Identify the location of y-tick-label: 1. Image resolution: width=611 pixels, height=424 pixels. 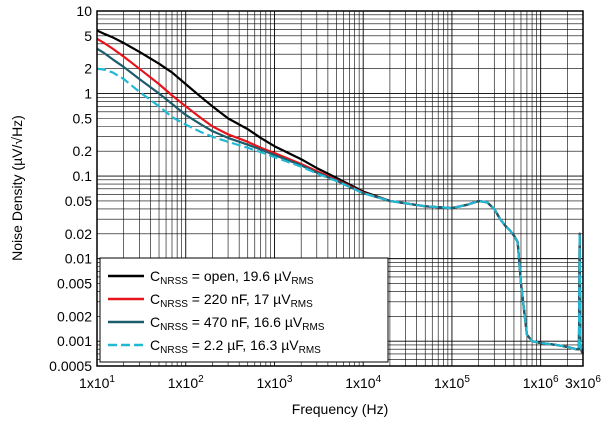
(88, 94).